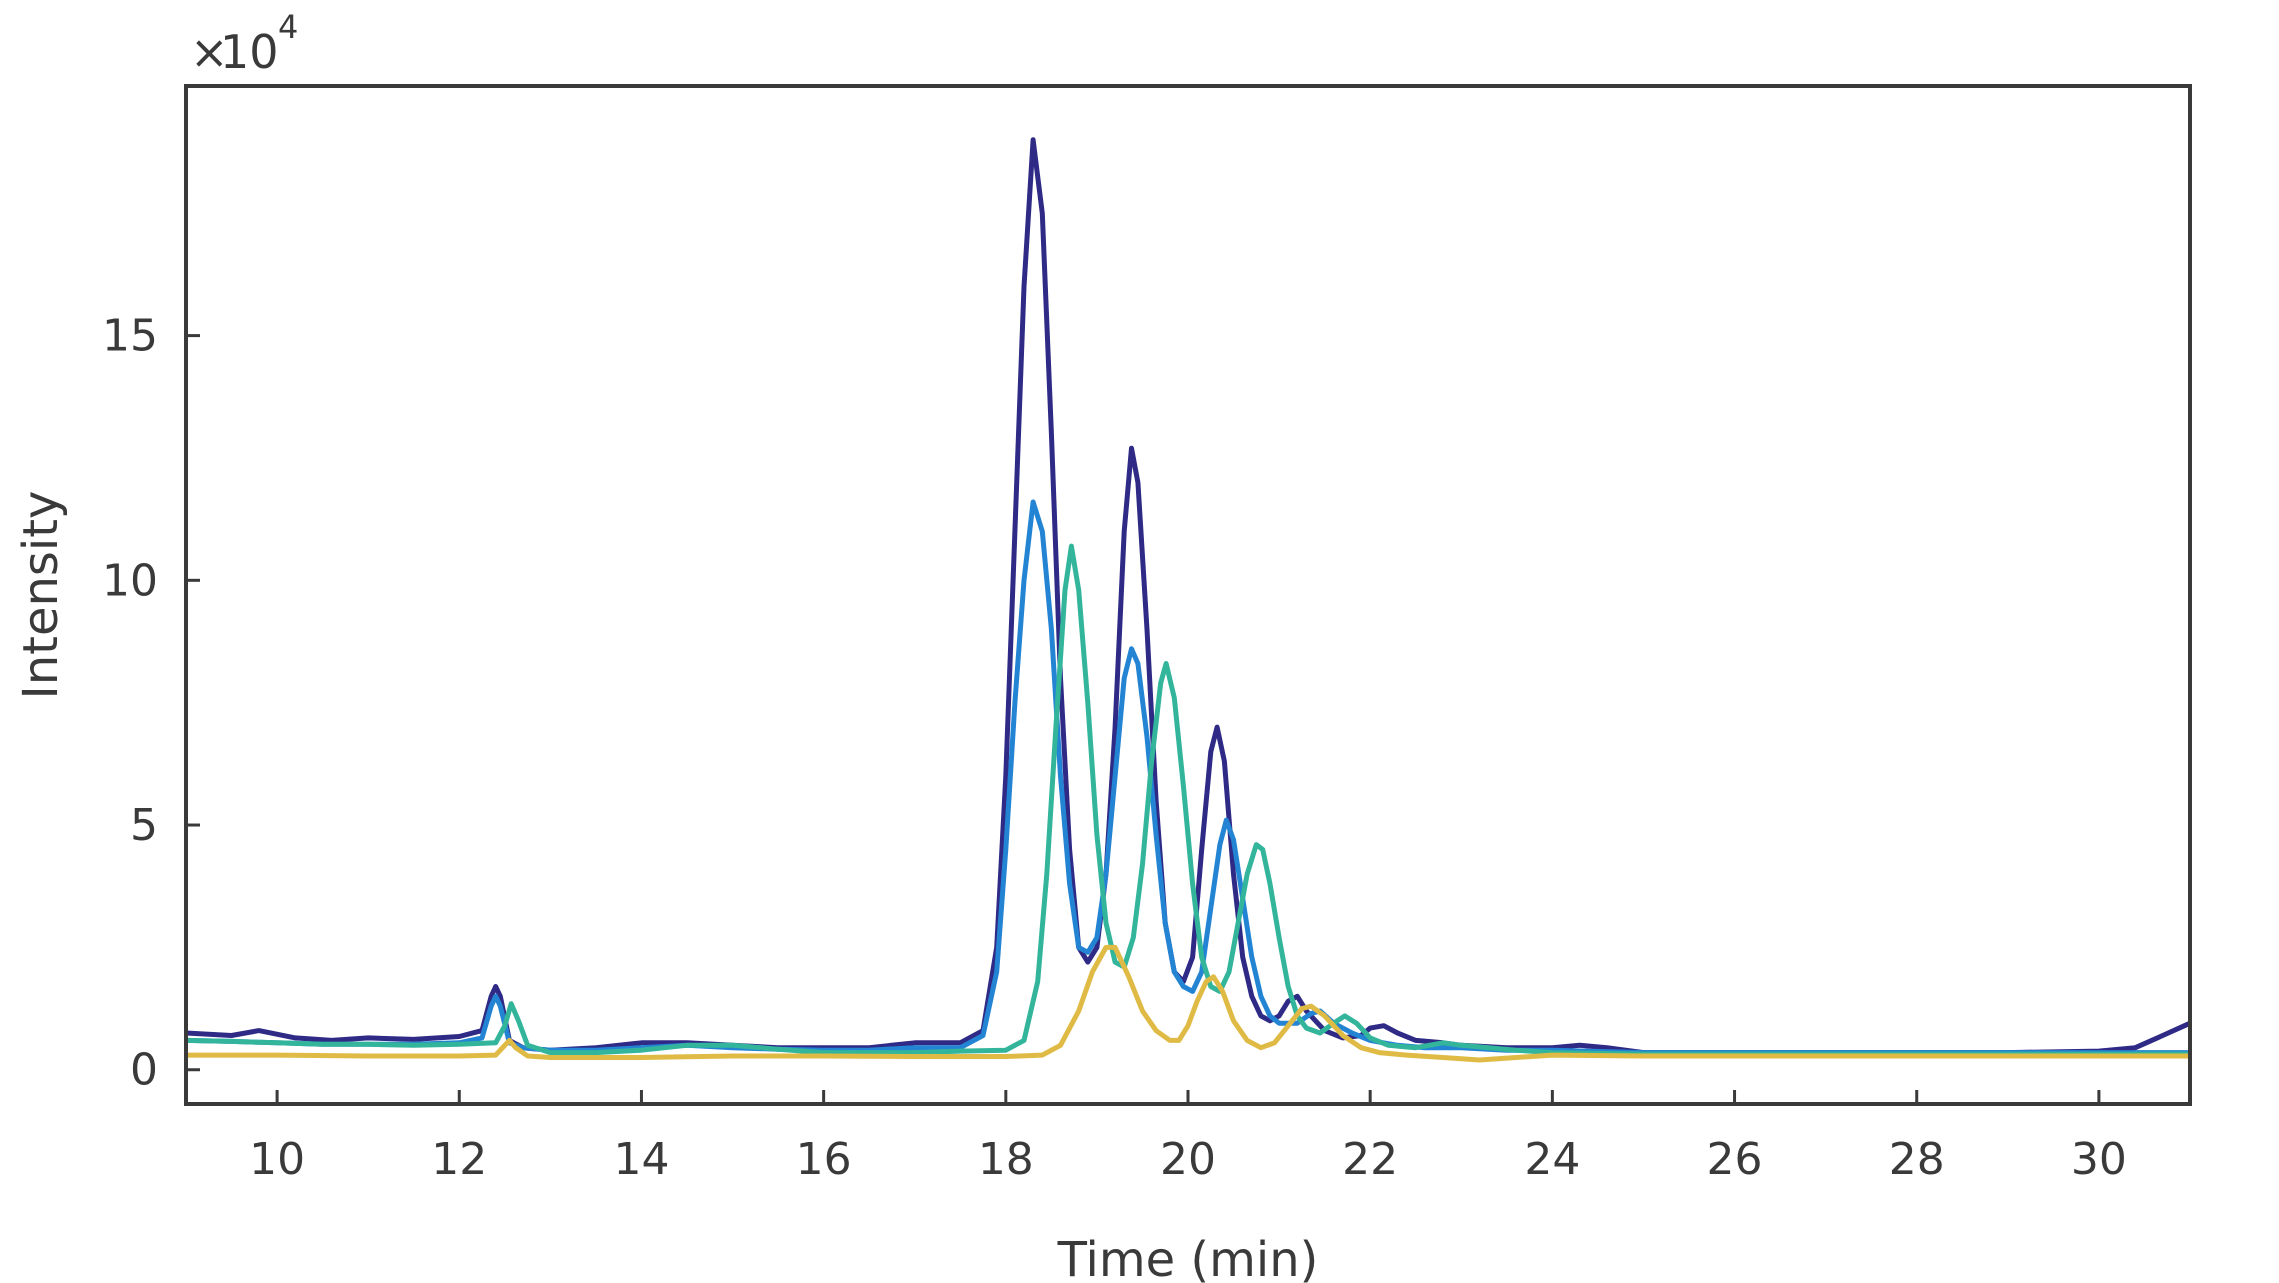 The height and width of the screenshot is (1283, 2279). What do you see at coordinates (209, 52) in the screenshot?
I see `multiplier-times: ×` at bounding box center [209, 52].